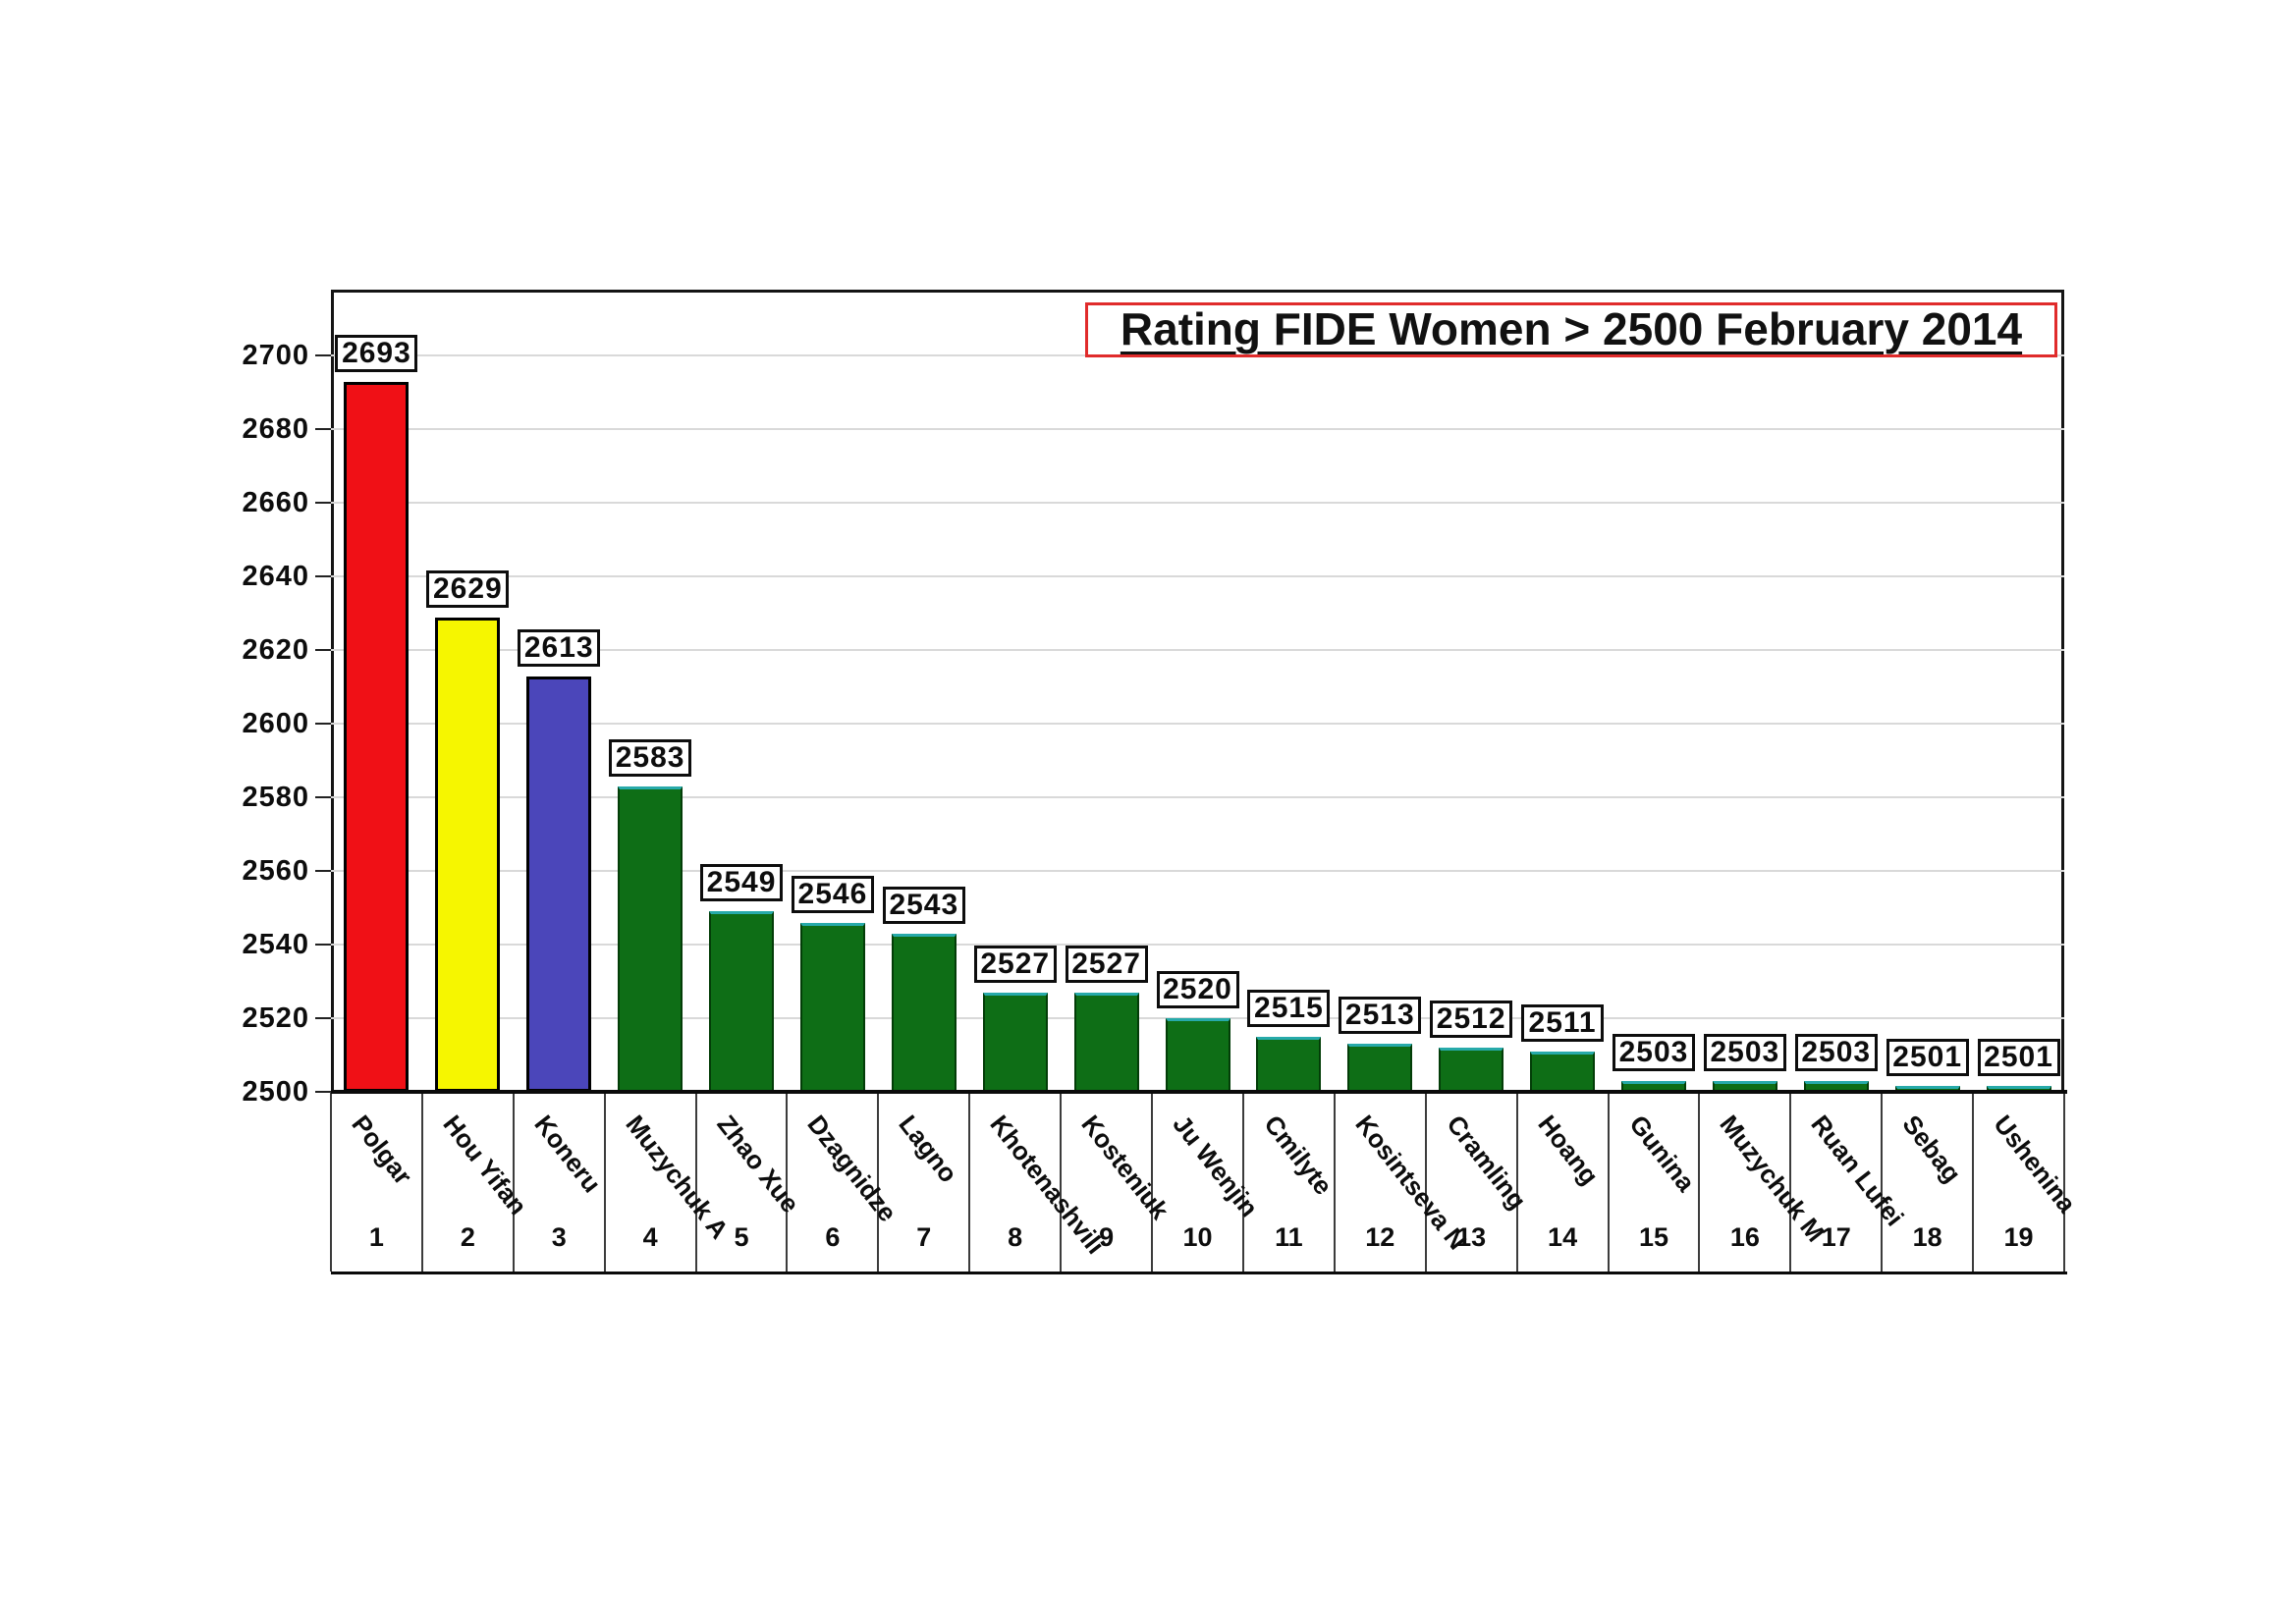 The width and height of the screenshot is (2296, 1624). I want to click on x-label-zhao-xue: Zhao Xue, so click(757, 1164).